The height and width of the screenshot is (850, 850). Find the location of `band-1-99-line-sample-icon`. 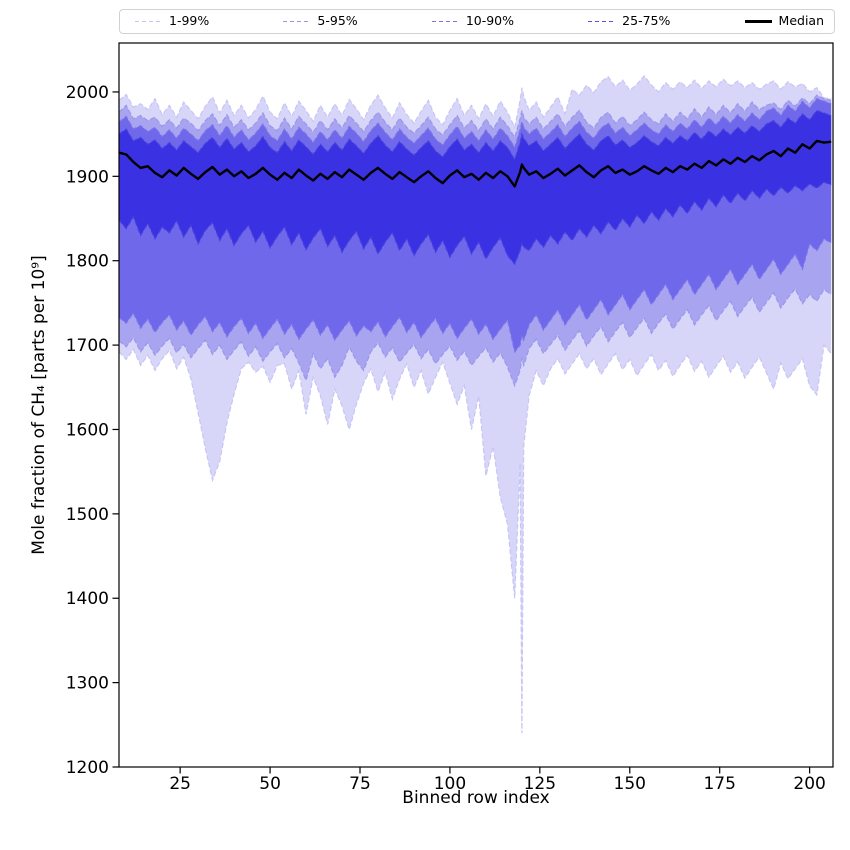

band-1-99-line-sample-icon is located at coordinates (148, 21).